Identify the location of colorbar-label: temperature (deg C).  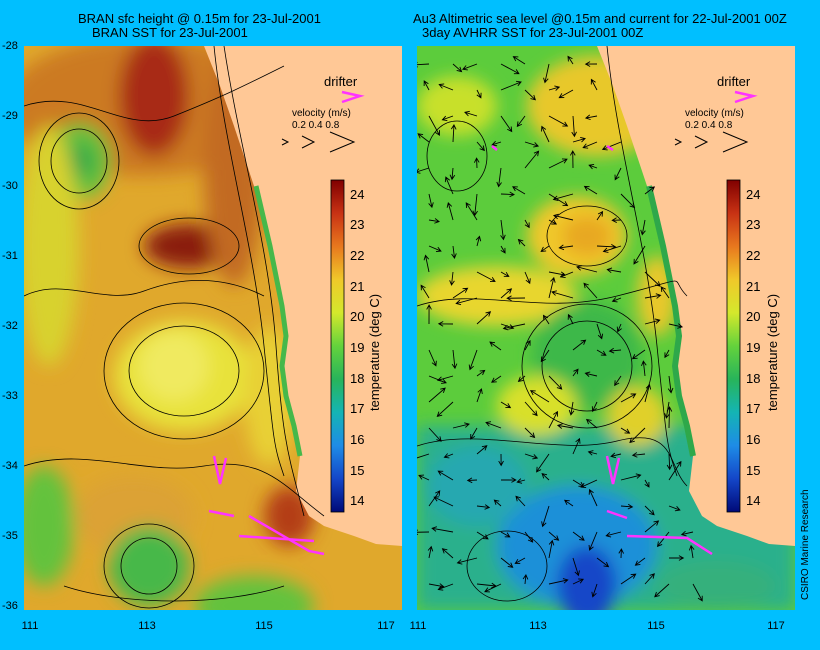
(772, 352).